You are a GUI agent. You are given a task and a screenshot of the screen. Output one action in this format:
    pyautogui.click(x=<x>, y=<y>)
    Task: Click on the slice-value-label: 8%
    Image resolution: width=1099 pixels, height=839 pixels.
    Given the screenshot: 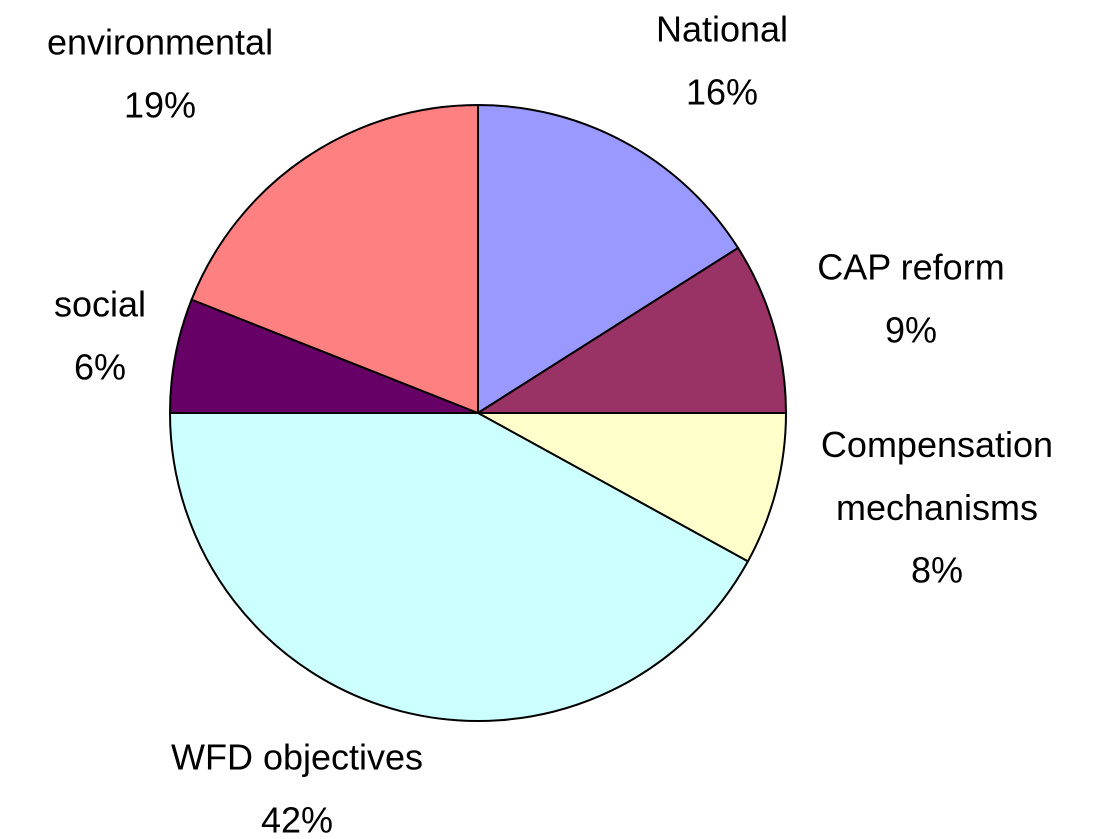 What is the action you would take?
    pyautogui.click(x=937, y=570)
    